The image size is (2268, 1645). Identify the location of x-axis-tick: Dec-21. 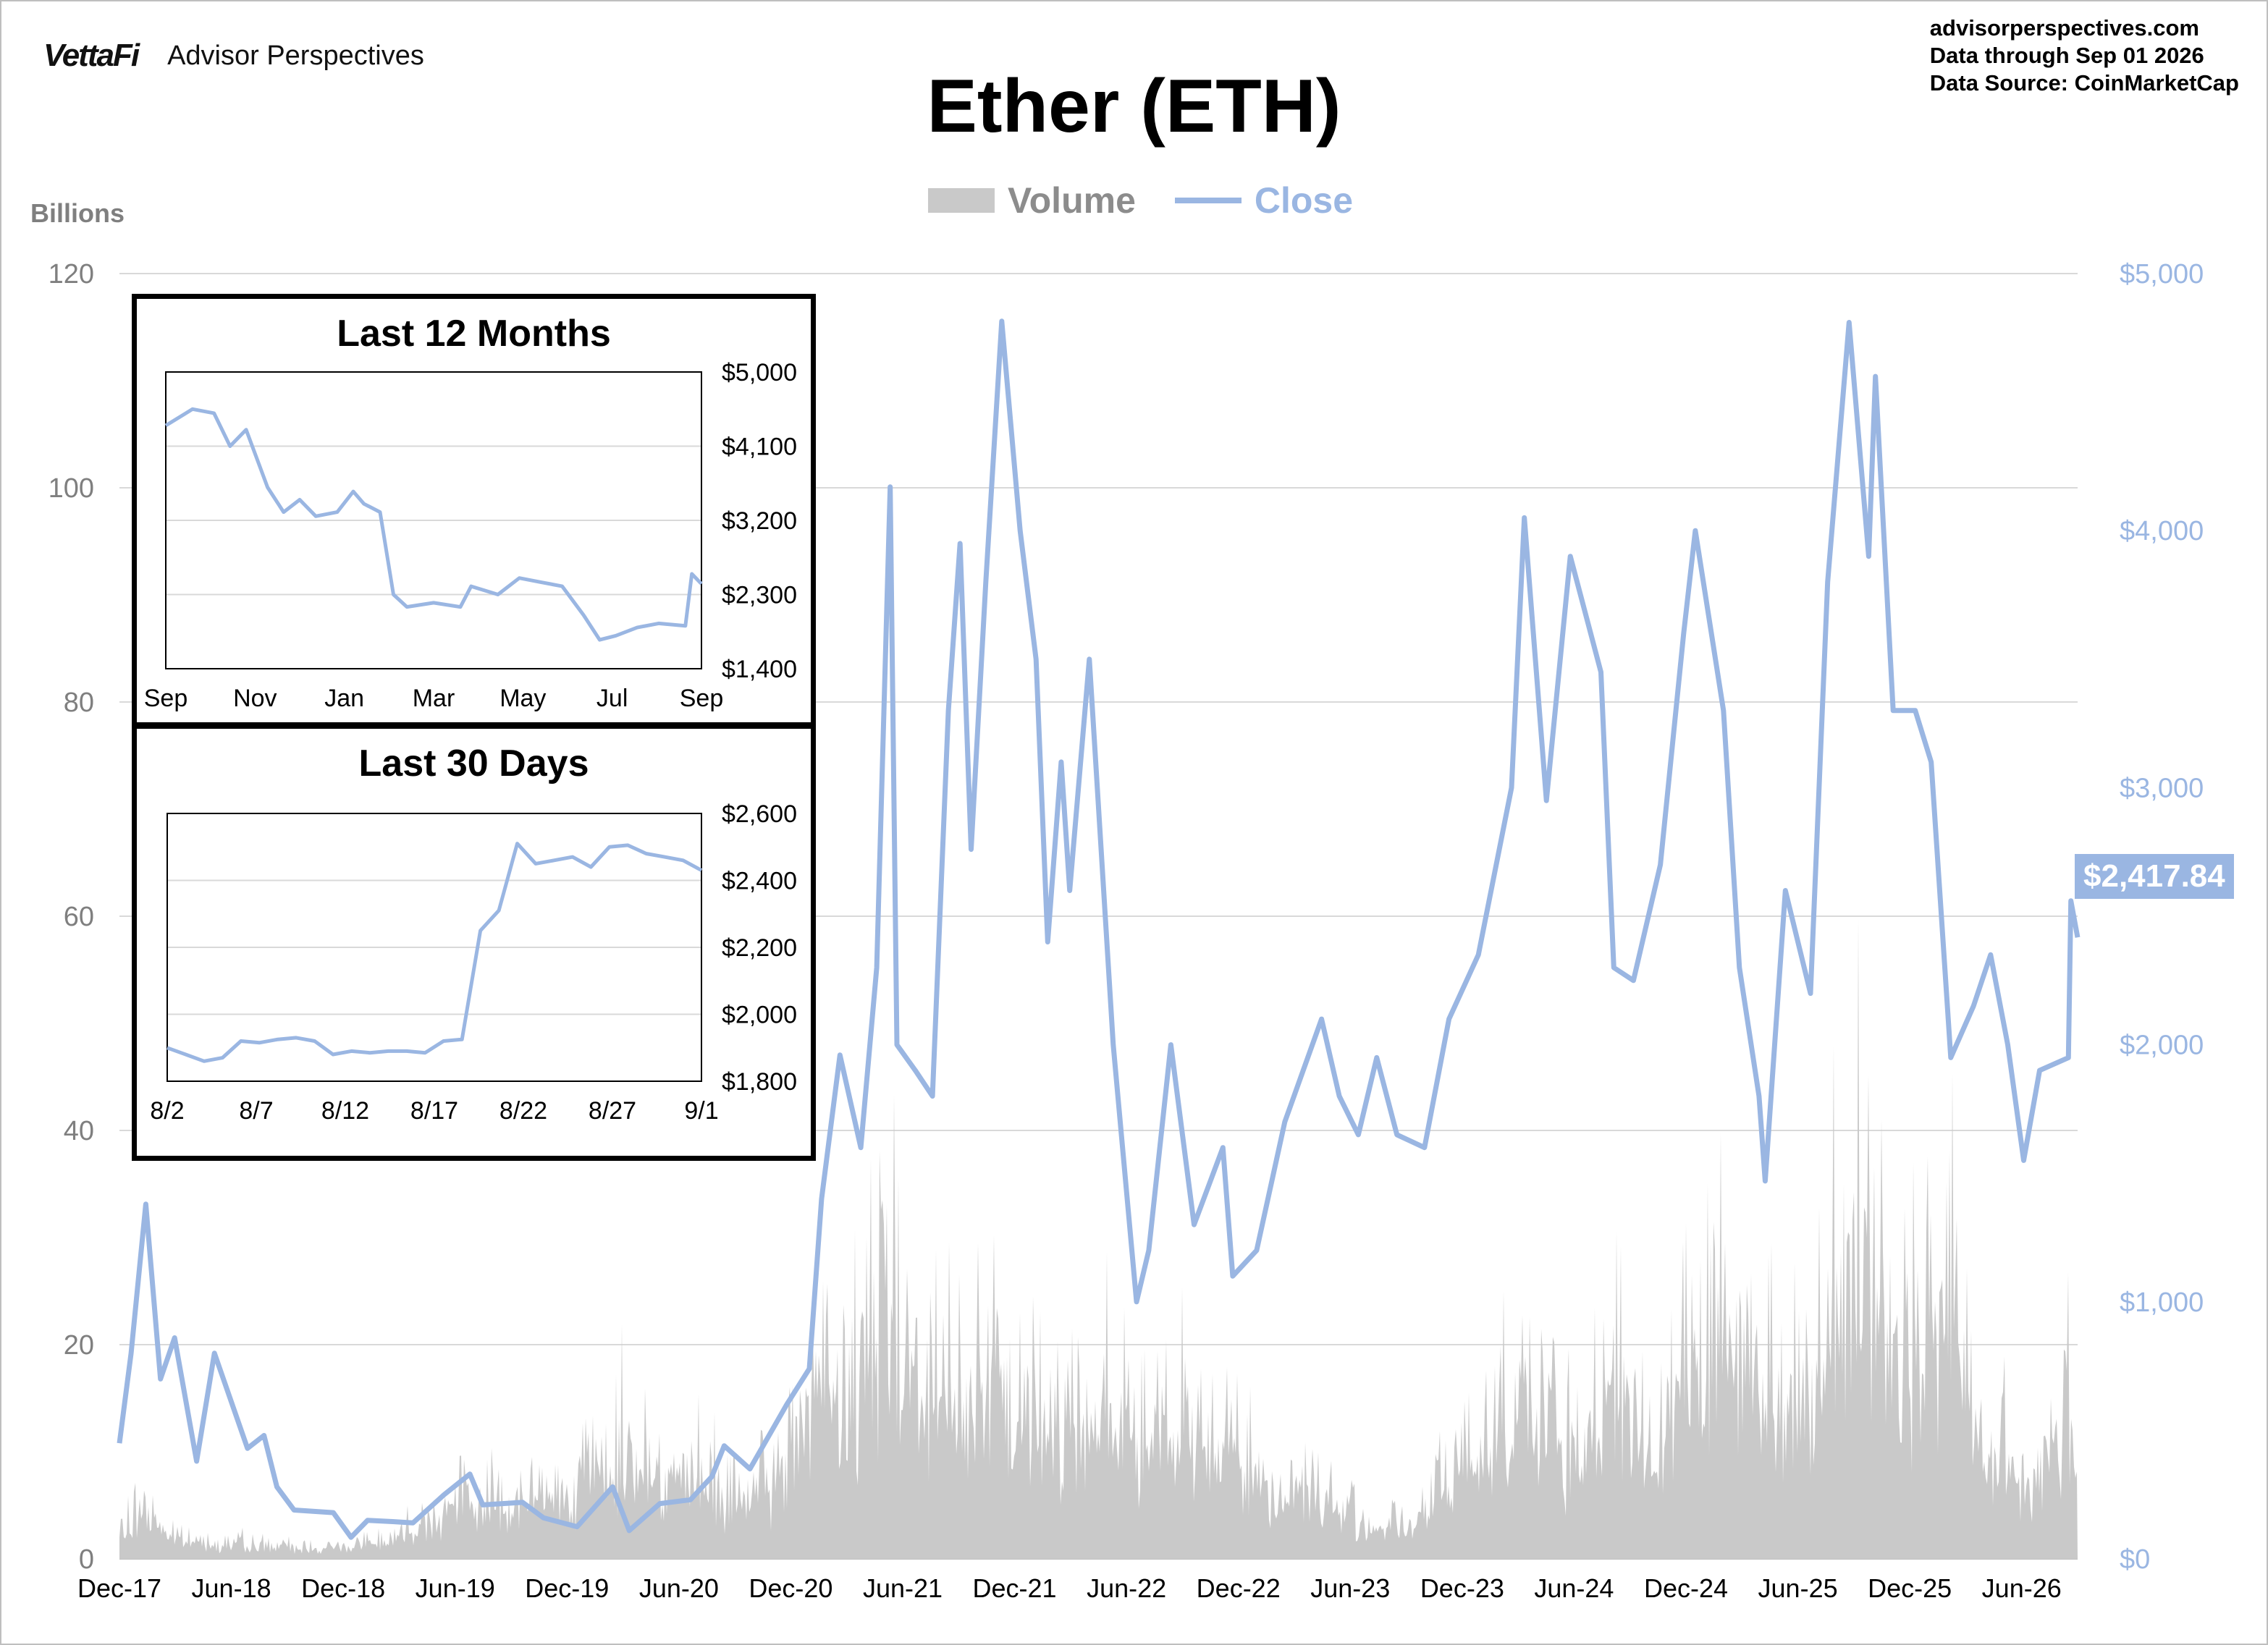
(1015, 1588).